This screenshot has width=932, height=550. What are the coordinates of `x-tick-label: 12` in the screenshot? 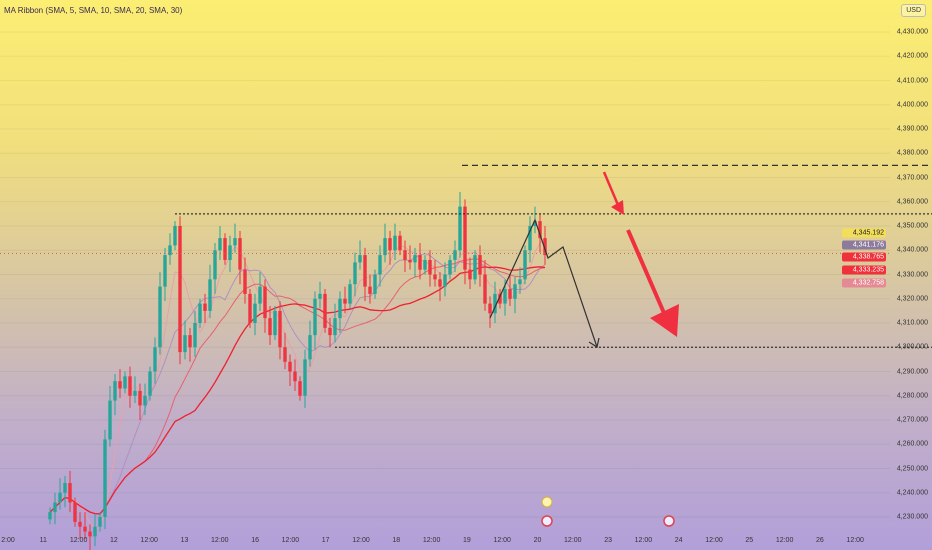 It's located at (113, 540).